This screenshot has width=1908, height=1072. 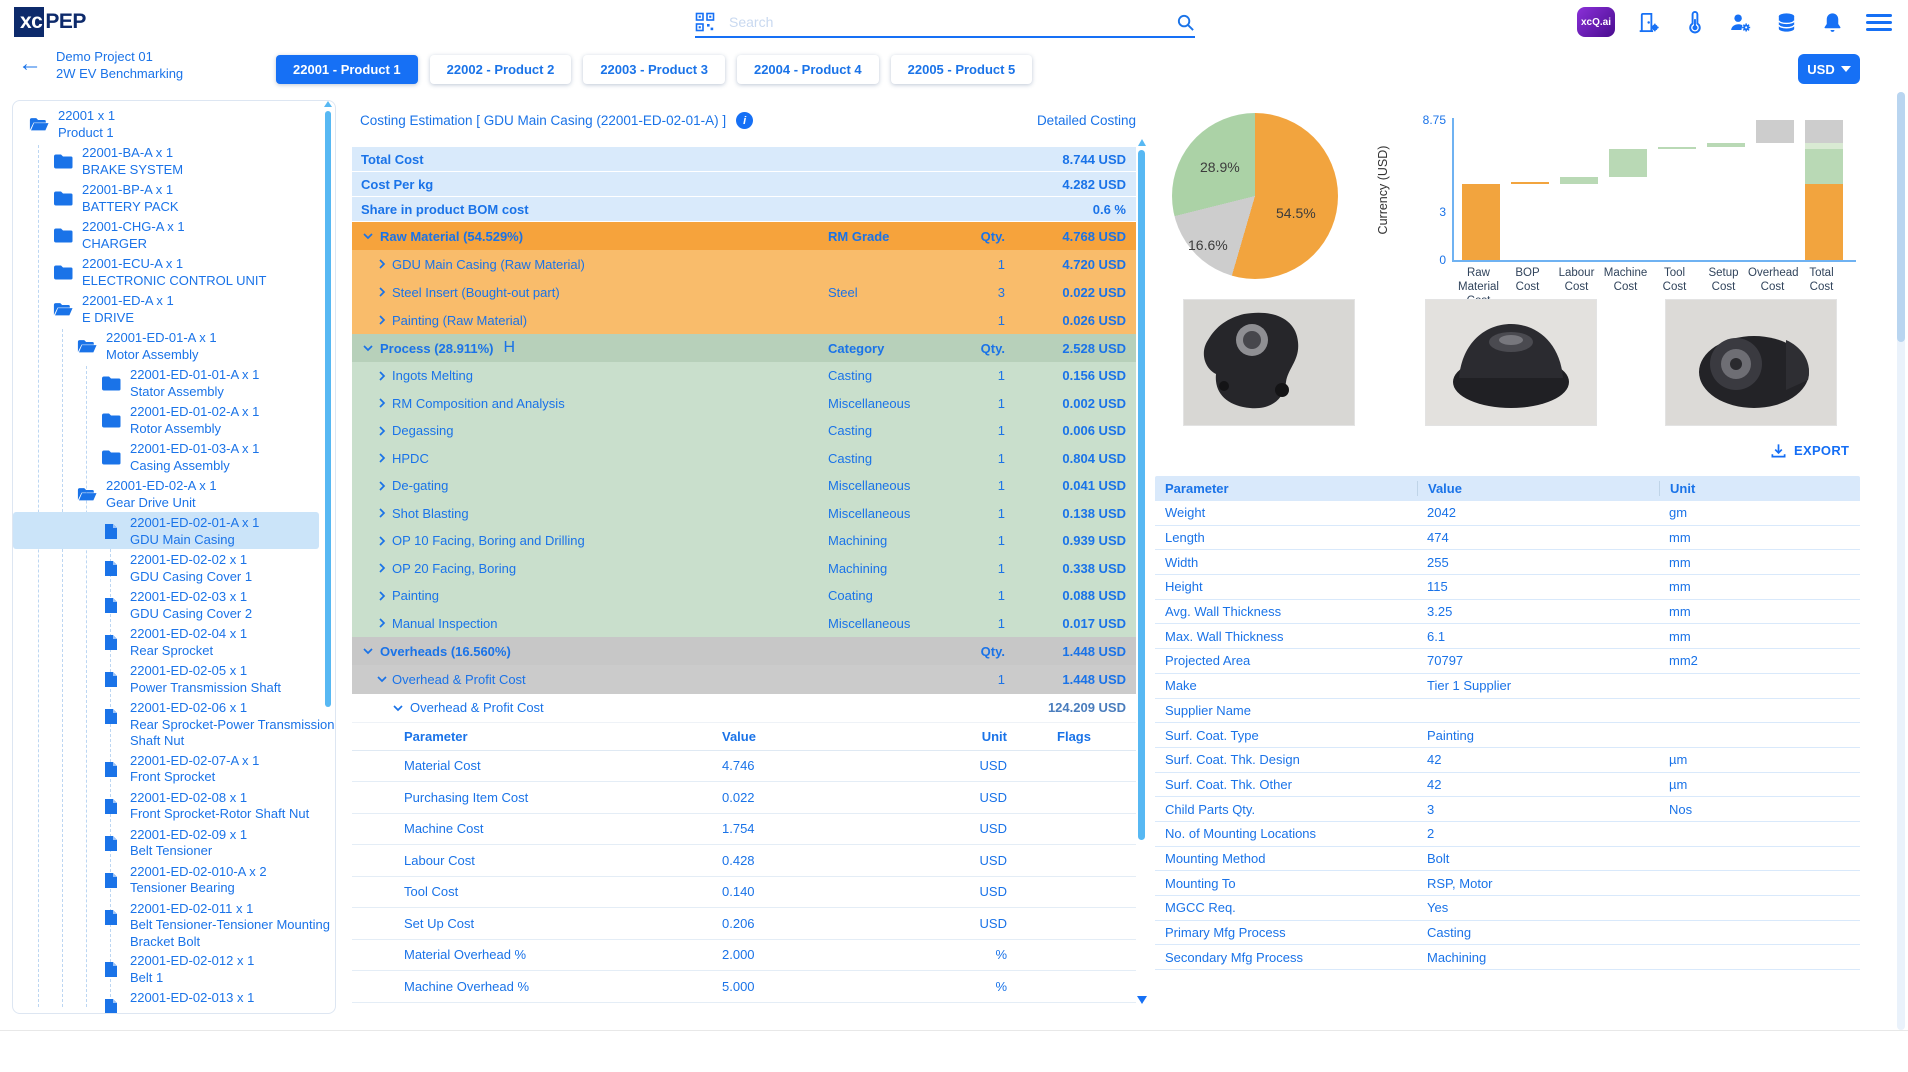 What do you see at coordinates (1507, 661) in the screenshot?
I see `spec-row: Projected Area 70797 mm2` at bounding box center [1507, 661].